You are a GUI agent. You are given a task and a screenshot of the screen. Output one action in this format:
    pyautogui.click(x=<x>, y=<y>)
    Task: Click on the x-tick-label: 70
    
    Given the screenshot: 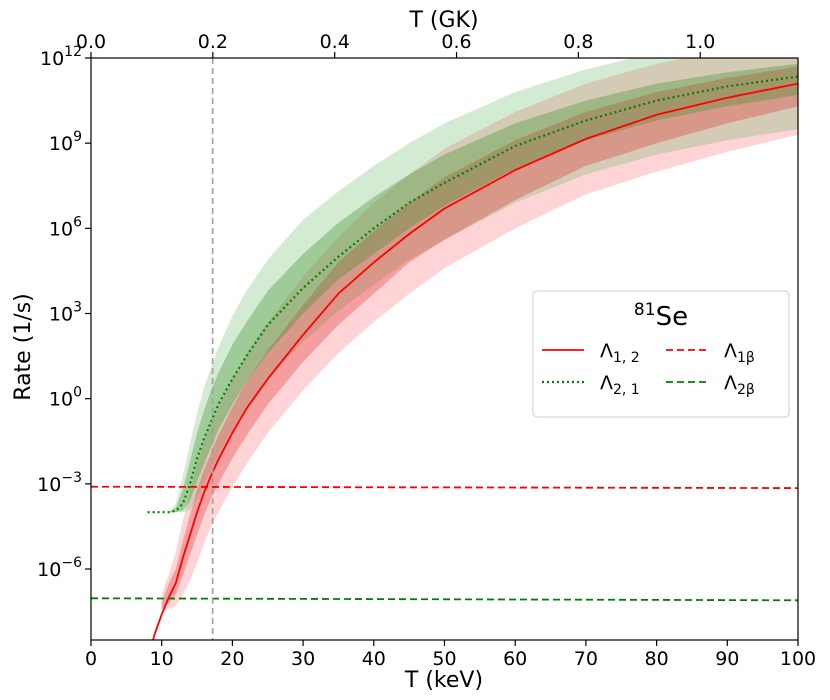 What is the action you would take?
    pyautogui.click(x=586, y=659)
    